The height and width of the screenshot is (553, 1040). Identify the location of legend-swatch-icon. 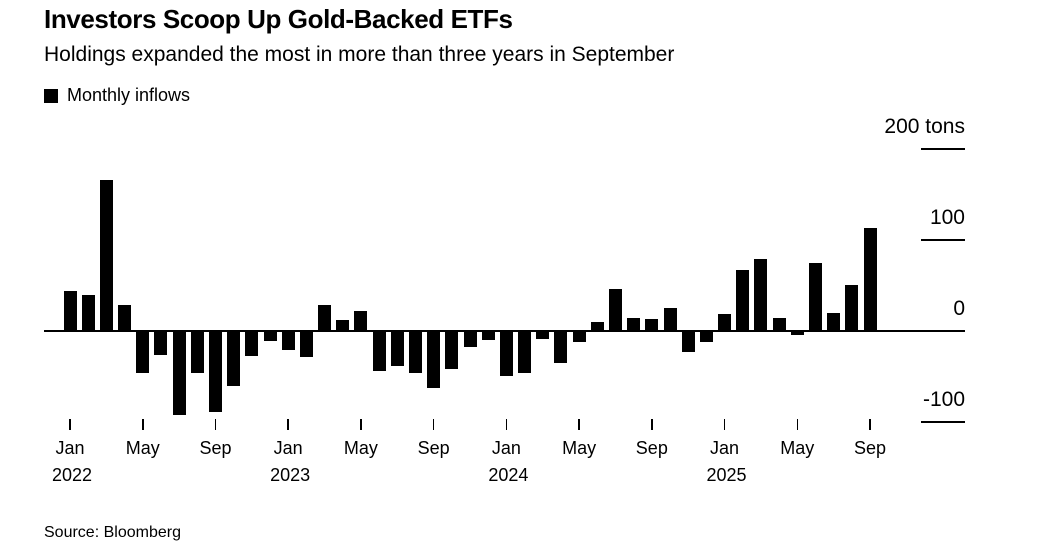
(51, 95).